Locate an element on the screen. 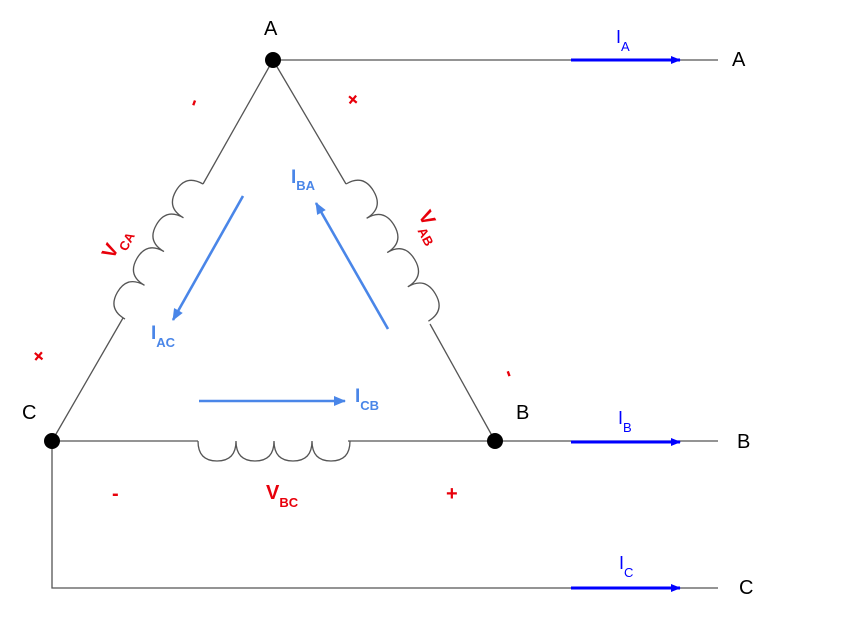 The height and width of the screenshot is (635, 843). current-iba-arrow is located at coordinates (352, 266).